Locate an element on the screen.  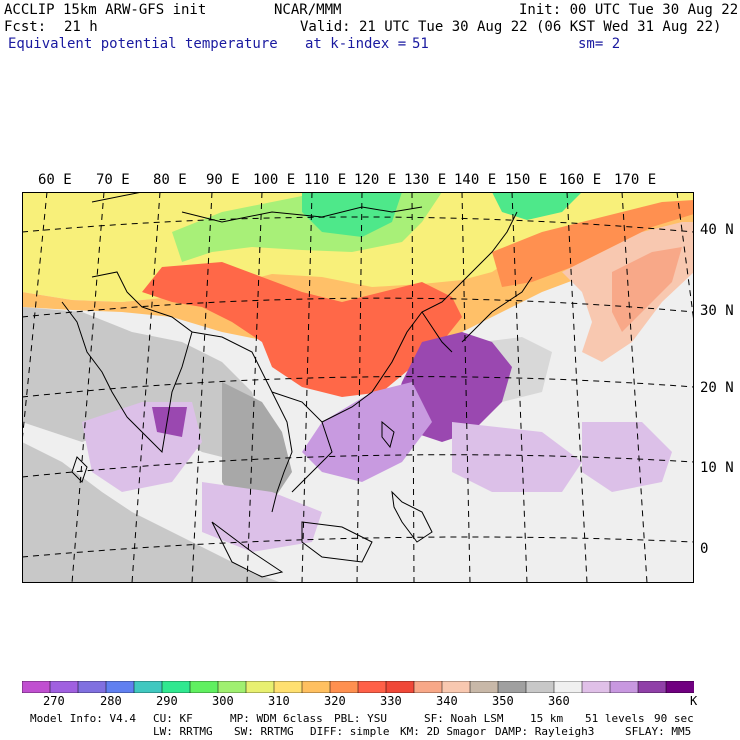
lat-label: 20 N is located at coordinates (717, 388).